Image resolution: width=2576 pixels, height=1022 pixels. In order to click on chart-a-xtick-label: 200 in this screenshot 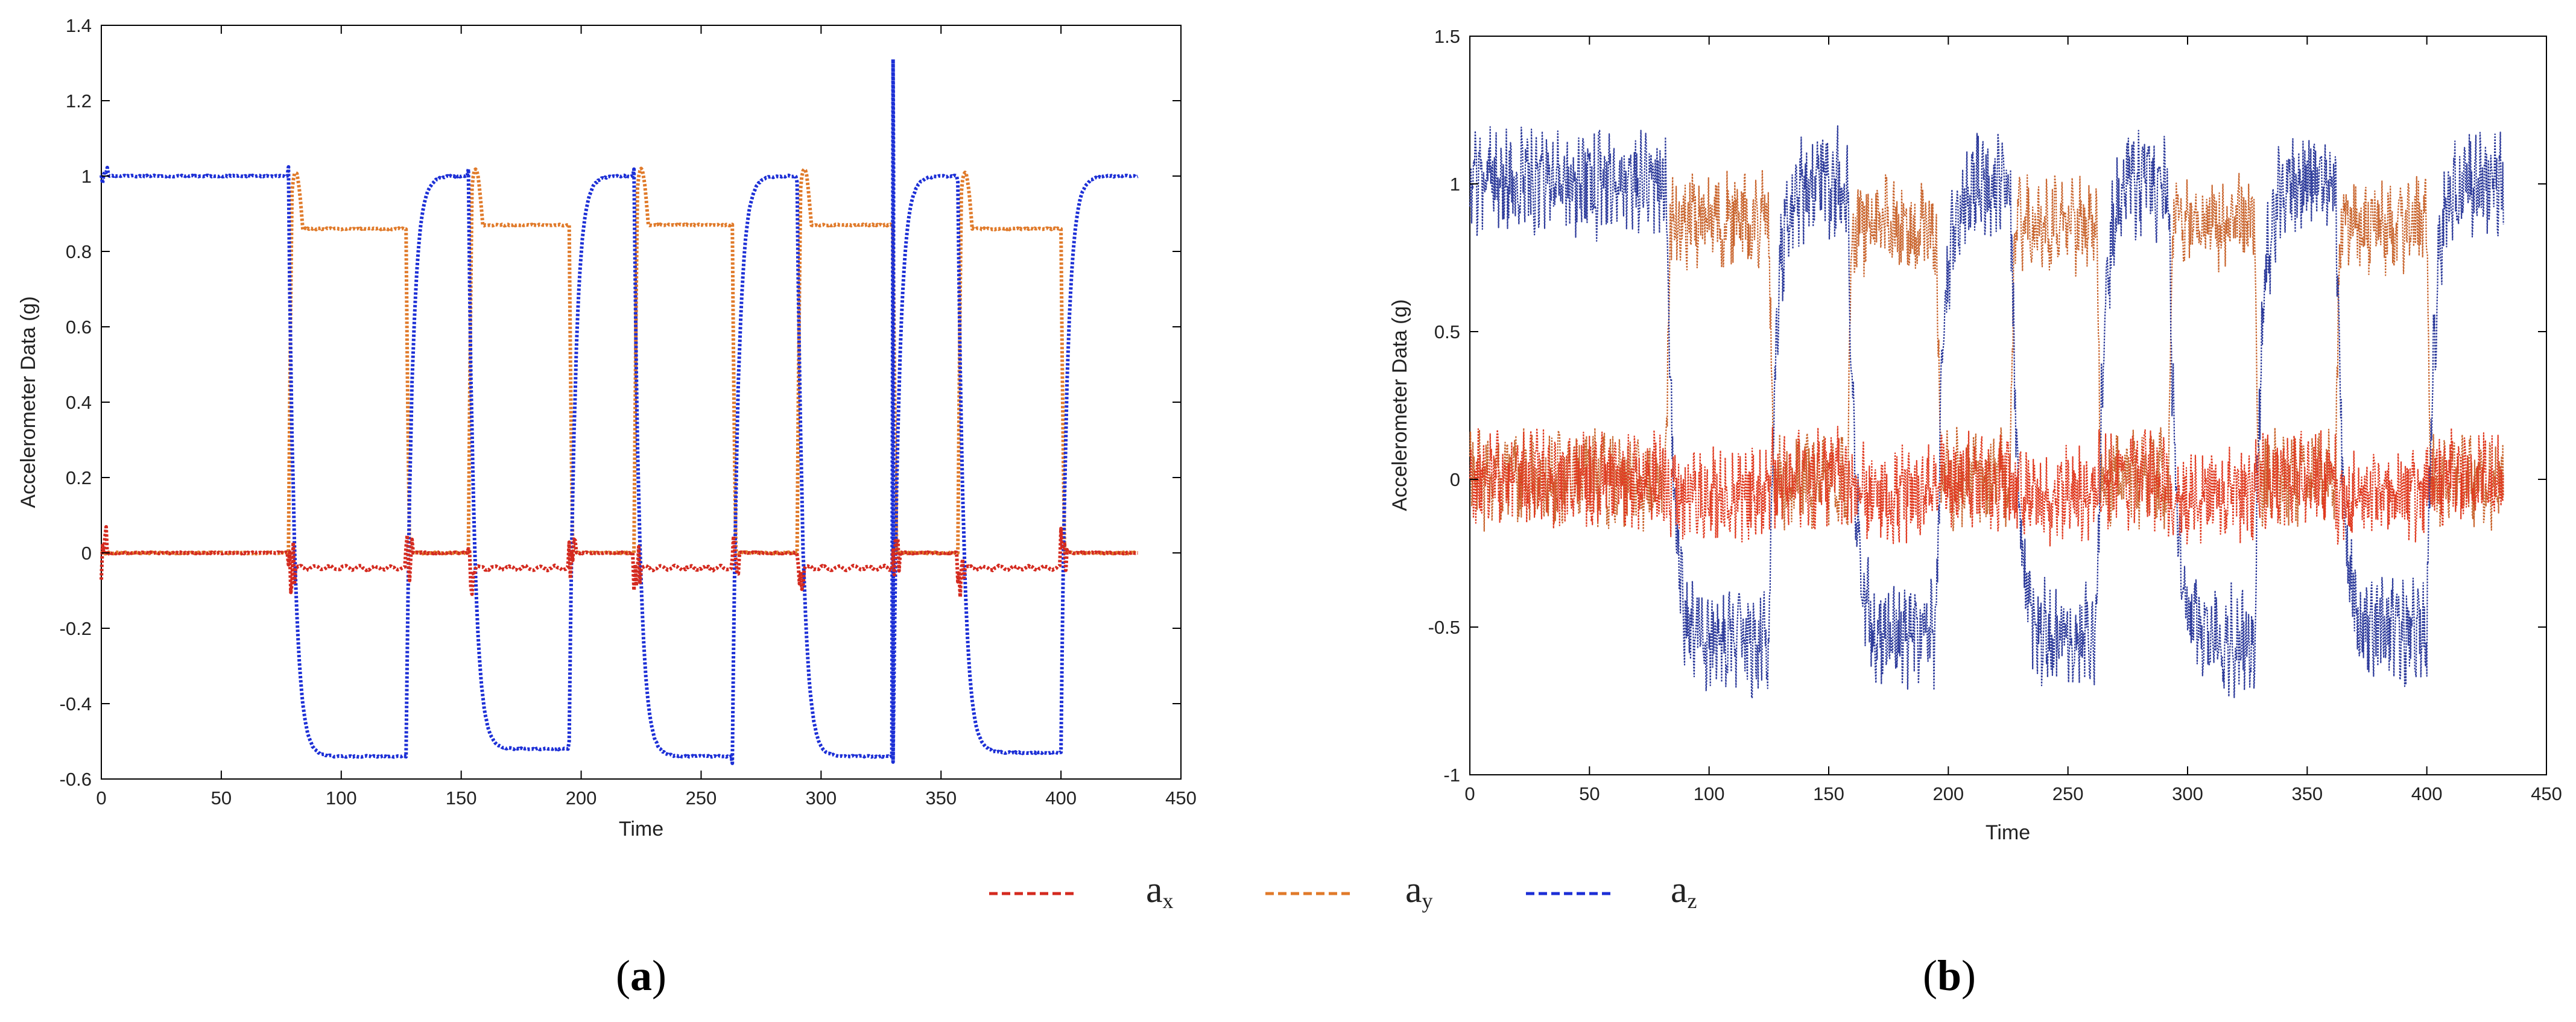, I will do `click(581, 798)`.